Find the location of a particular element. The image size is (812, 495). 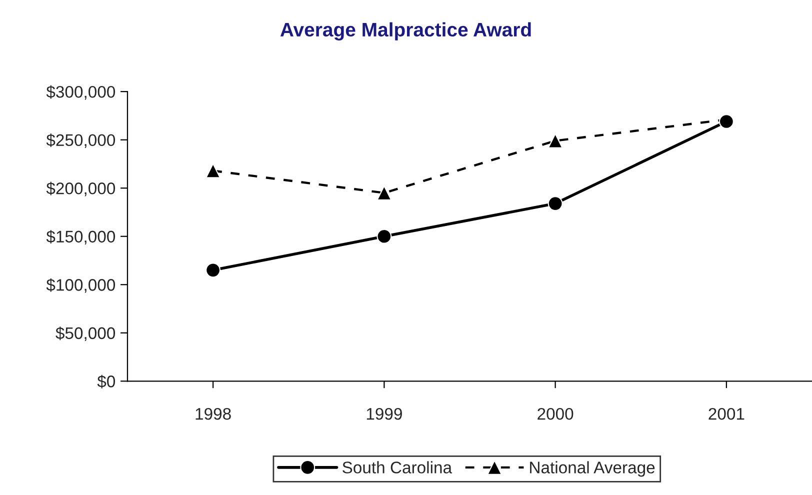

y-tick-label: $0 is located at coordinates (106, 381).